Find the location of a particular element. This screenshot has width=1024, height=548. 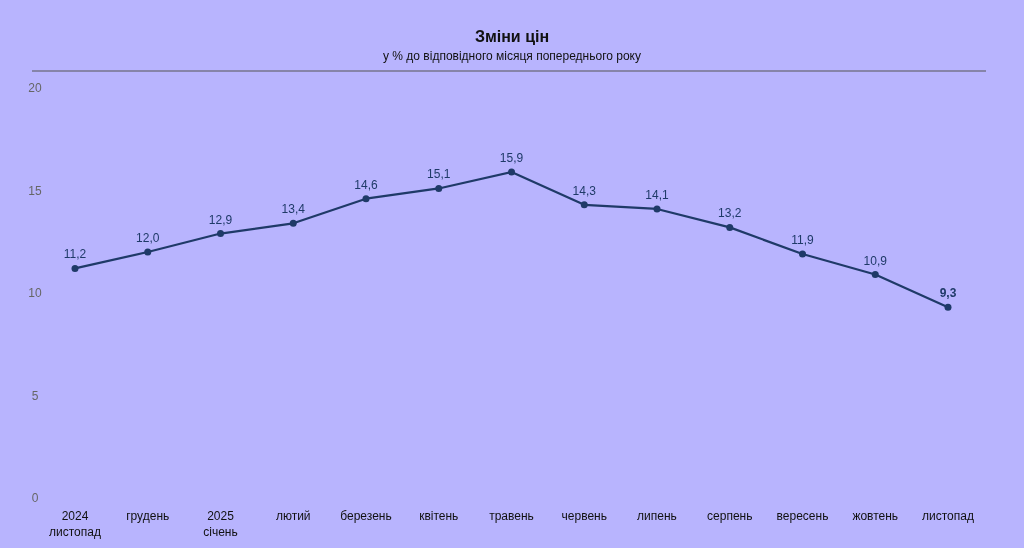

x-tick-label: липень is located at coordinates (657, 516).